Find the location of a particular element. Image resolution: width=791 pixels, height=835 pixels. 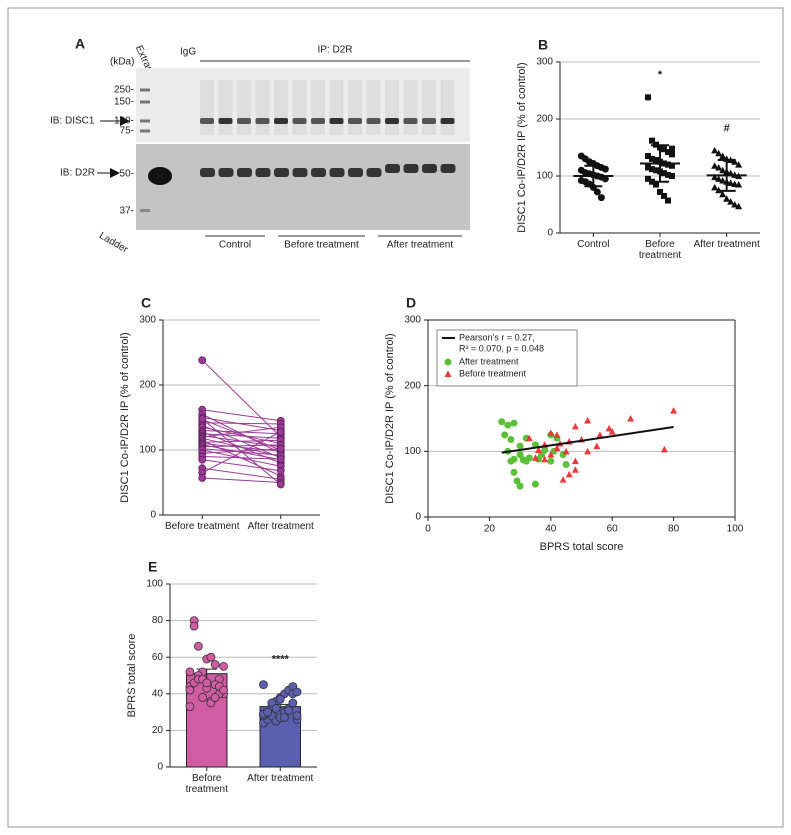

annotation: **** is located at coordinates (281, 660).